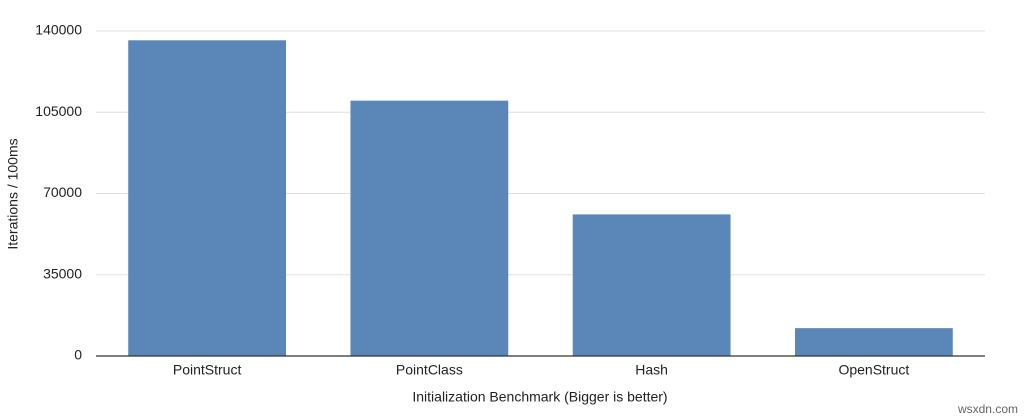 This screenshot has width=1024, height=418. Describe the element at coordinates (58, 30) in the screenshot. I see `y-tick-label: 140000` at that location.